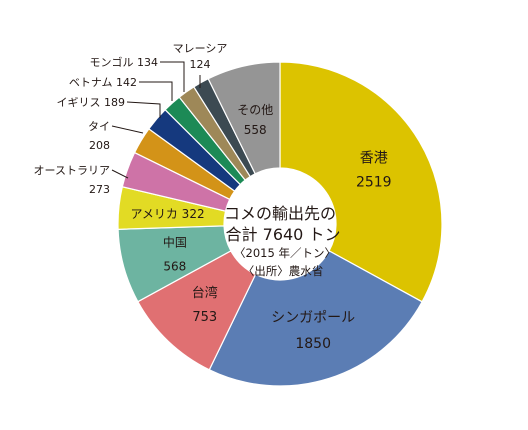  Describe the element at coordinates (175, 242) in the screenshot. I see `slice-label-3: 中国` at that location.